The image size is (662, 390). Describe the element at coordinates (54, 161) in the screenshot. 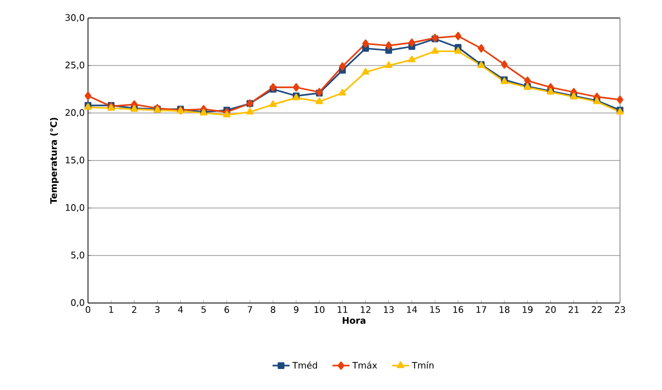

I see `y-axis-title: Temperatura (°C)` at that location.